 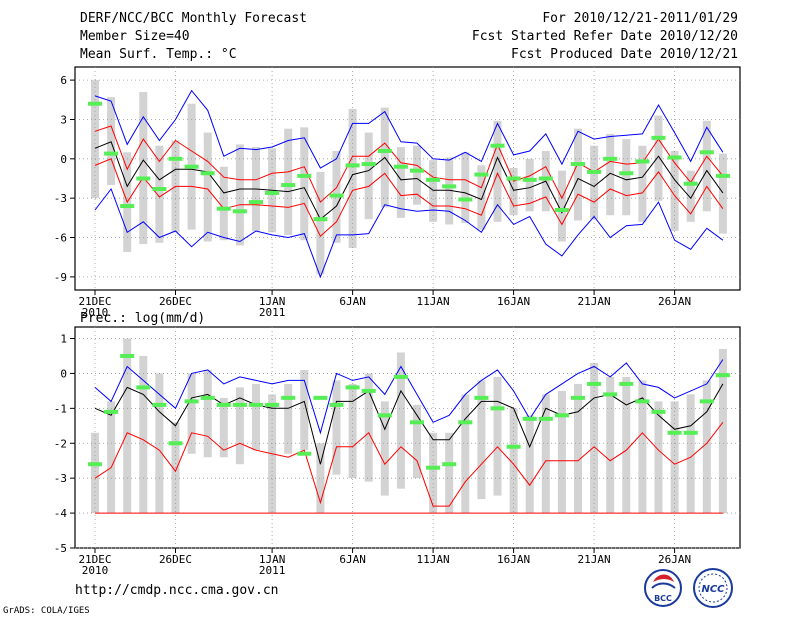 What do you see at coordinates (94, 559) in the screenshot?
I see `x-tick-label: 21DEC` at bounding box center [94, 559].